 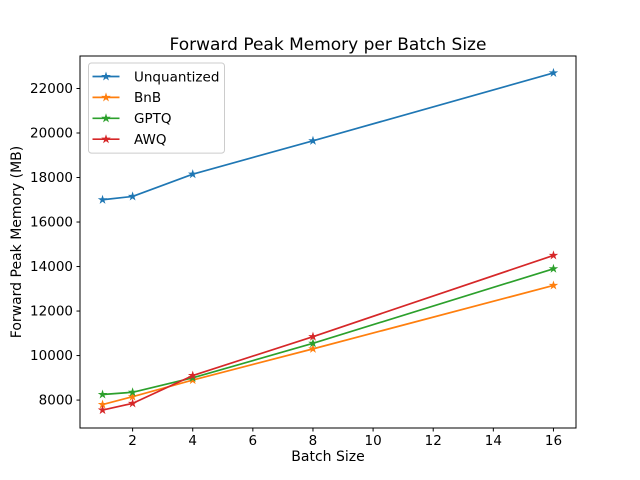 What do you see at coordinates (129, 140) in the screenshot?
I see `legend-entry-AWQ: AWQ` at bounding box center [129, 140].